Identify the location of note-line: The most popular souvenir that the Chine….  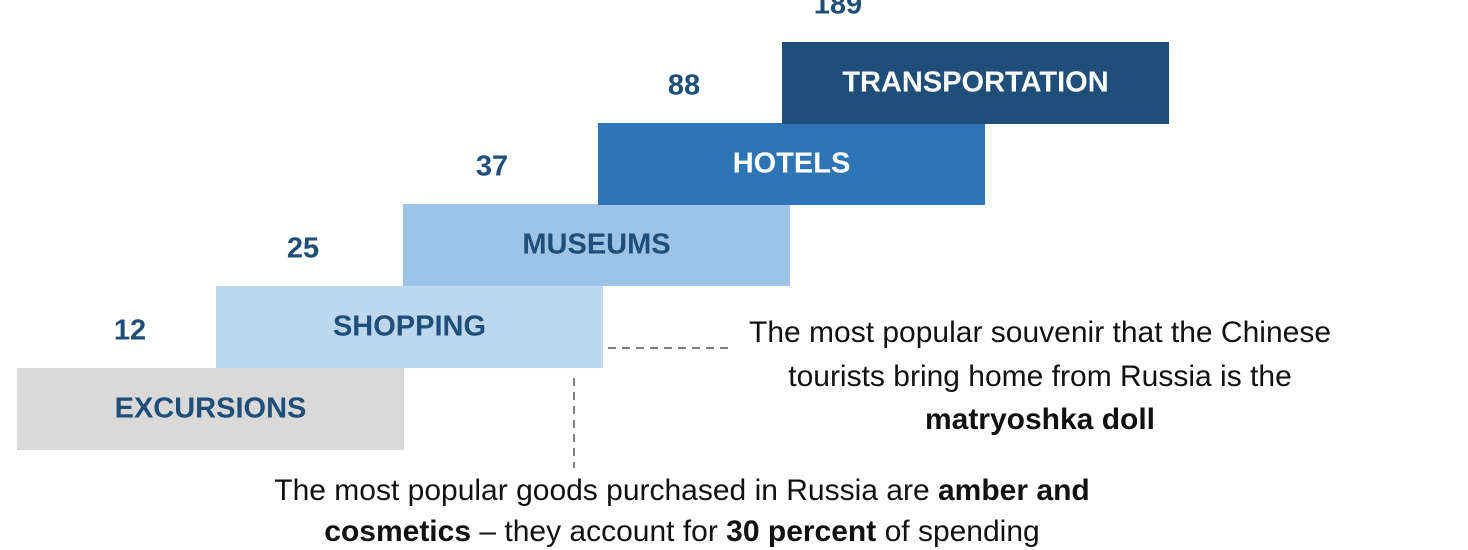
(1040, 332).